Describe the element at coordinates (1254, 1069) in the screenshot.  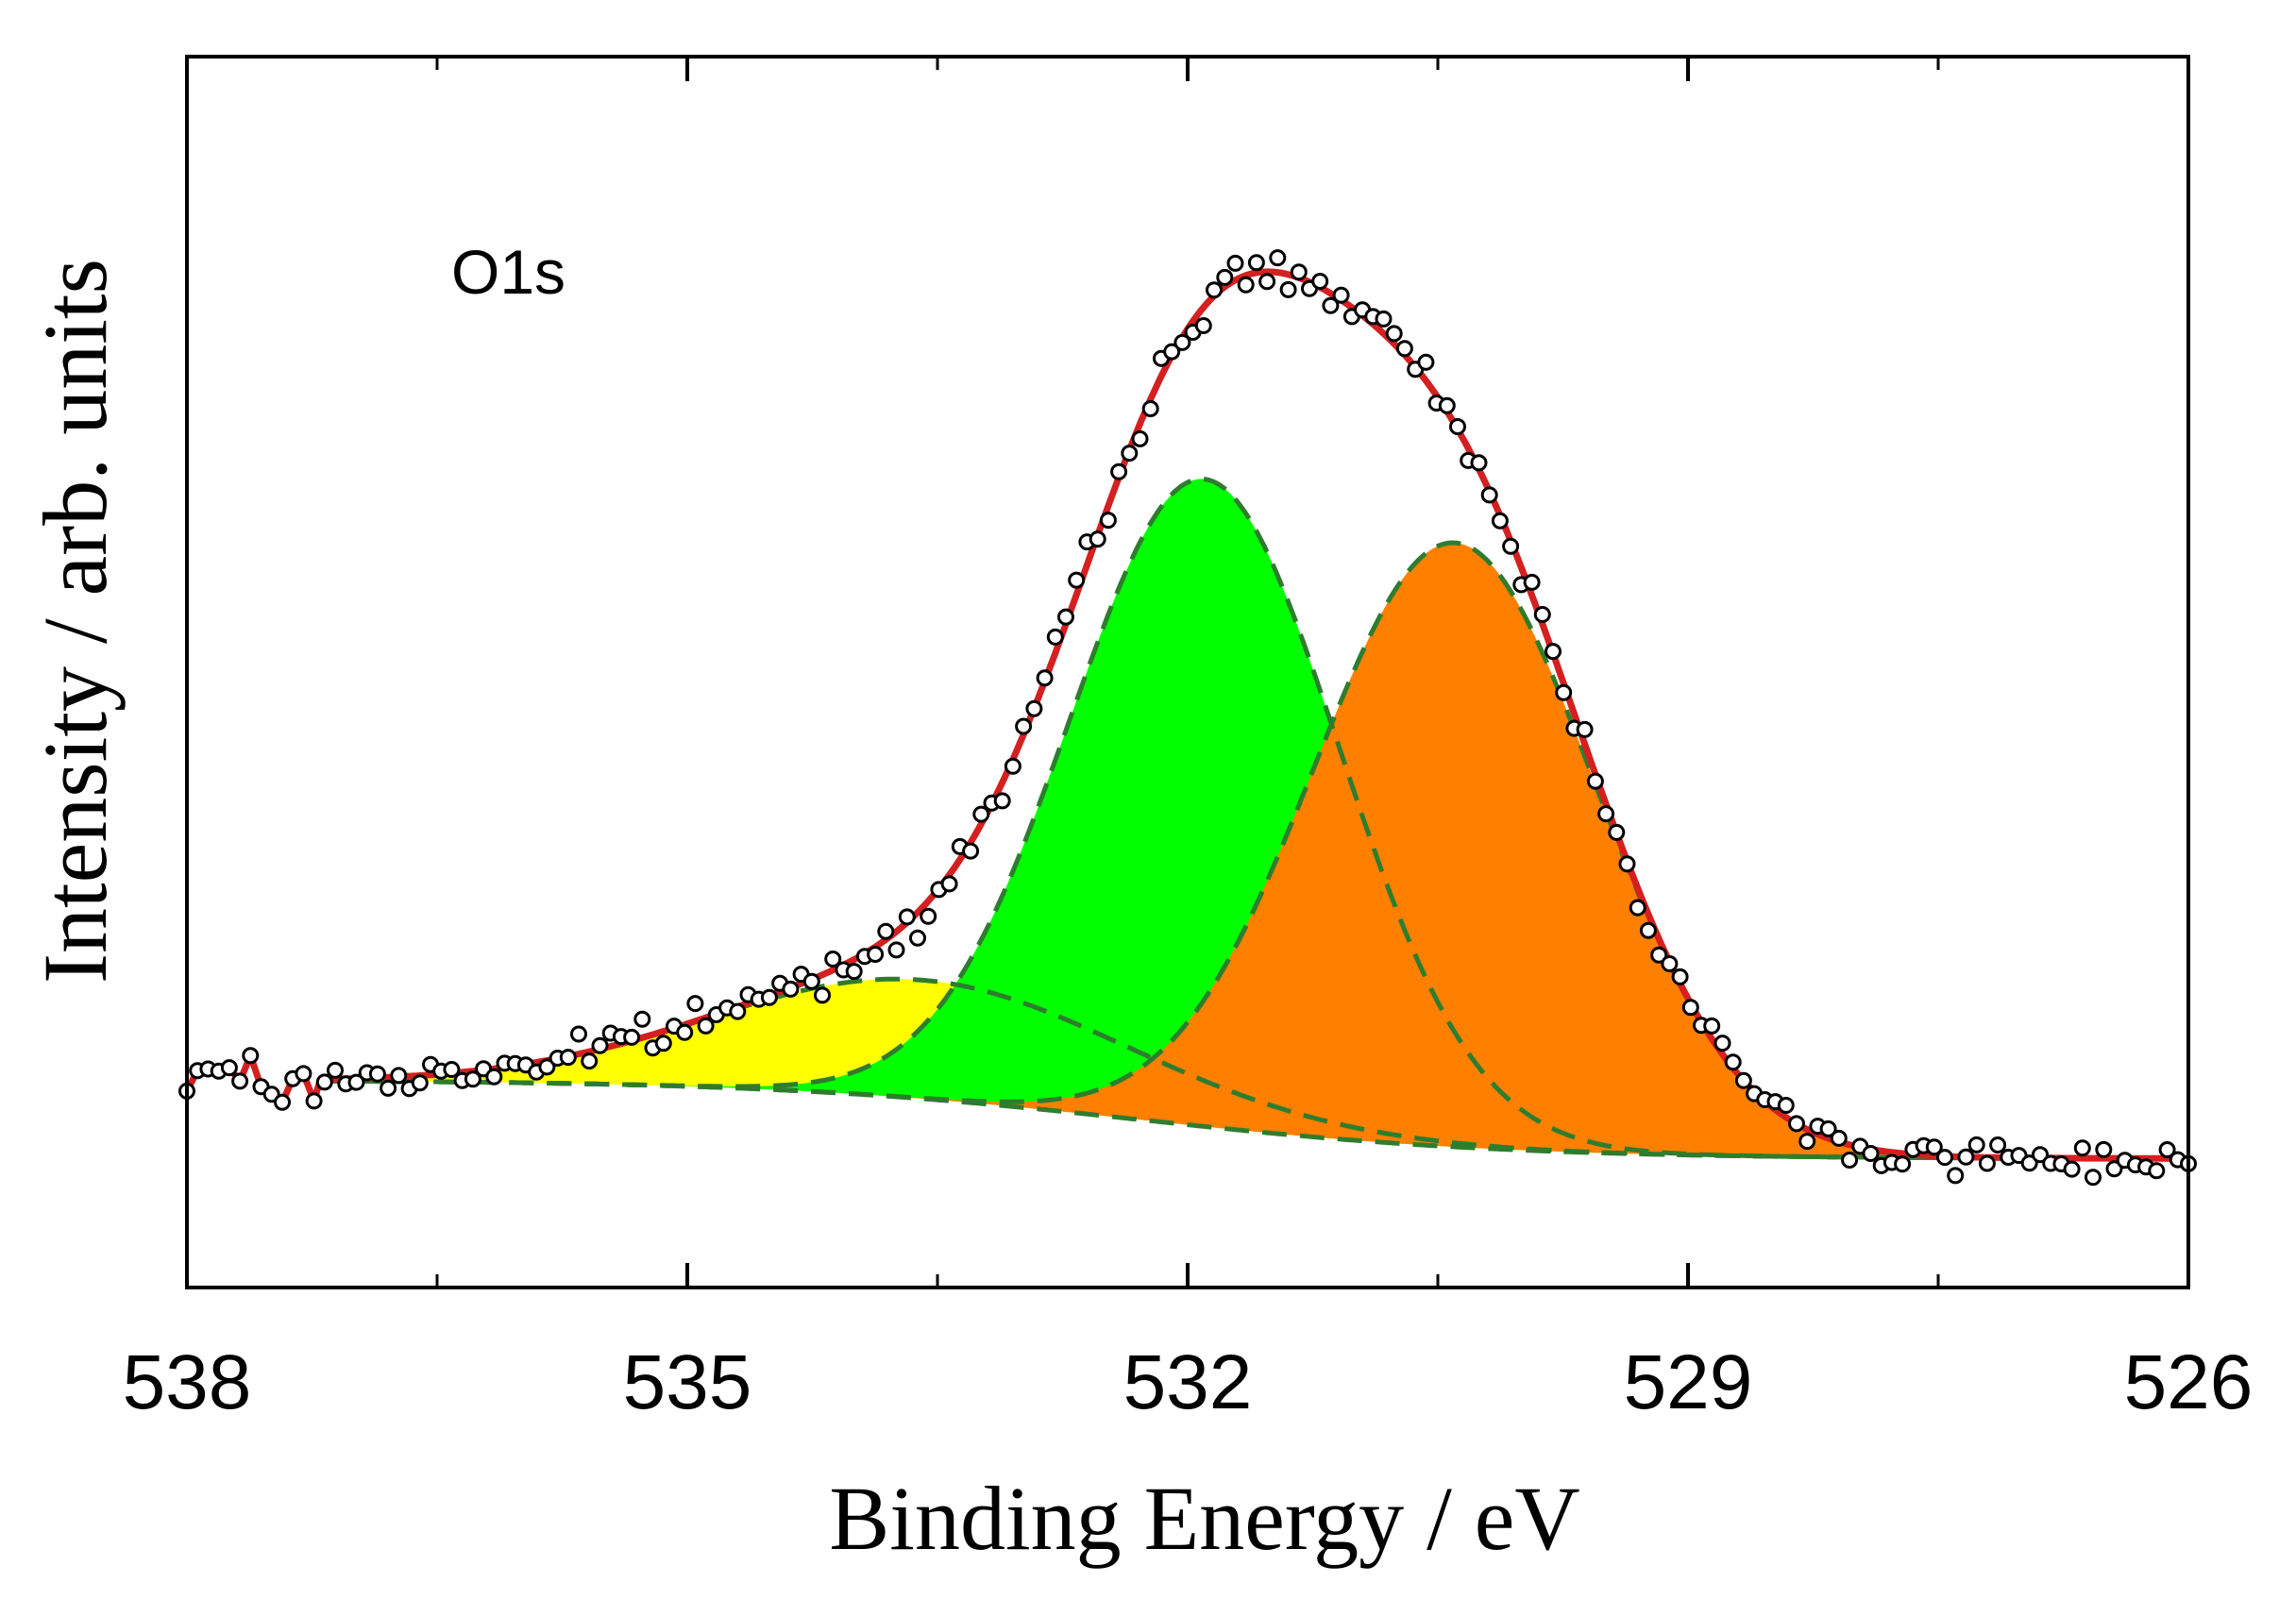
I see `fill-component-533-6-ev` at that location.